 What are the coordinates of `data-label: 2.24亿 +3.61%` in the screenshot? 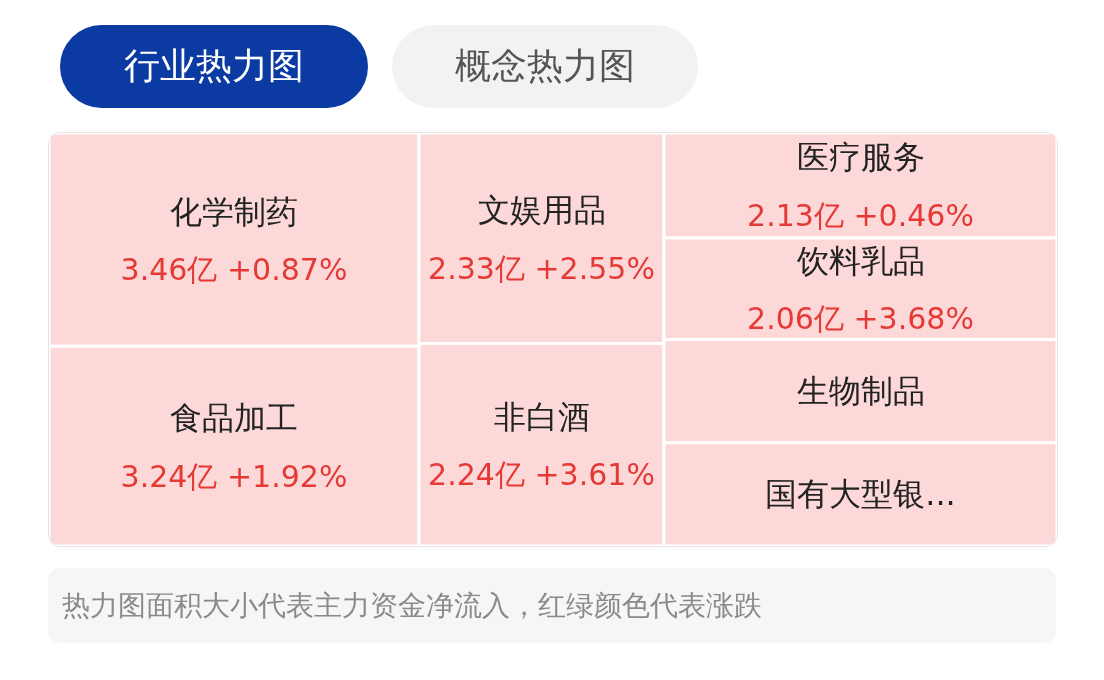 It's located at (541, 475).